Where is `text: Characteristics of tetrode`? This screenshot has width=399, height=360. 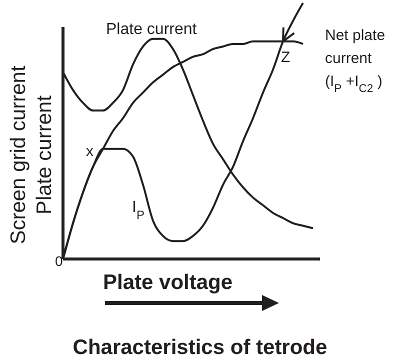
text: Characteristics of tetrode is located at coordinates (200, 347).